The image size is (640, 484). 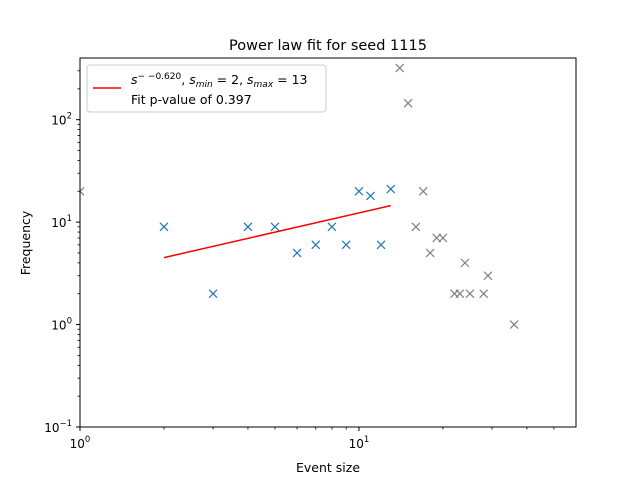 I want to click on legend-entry-label: s− −0.620, smin = 2, smax = 13, so click(x=219, y=81).